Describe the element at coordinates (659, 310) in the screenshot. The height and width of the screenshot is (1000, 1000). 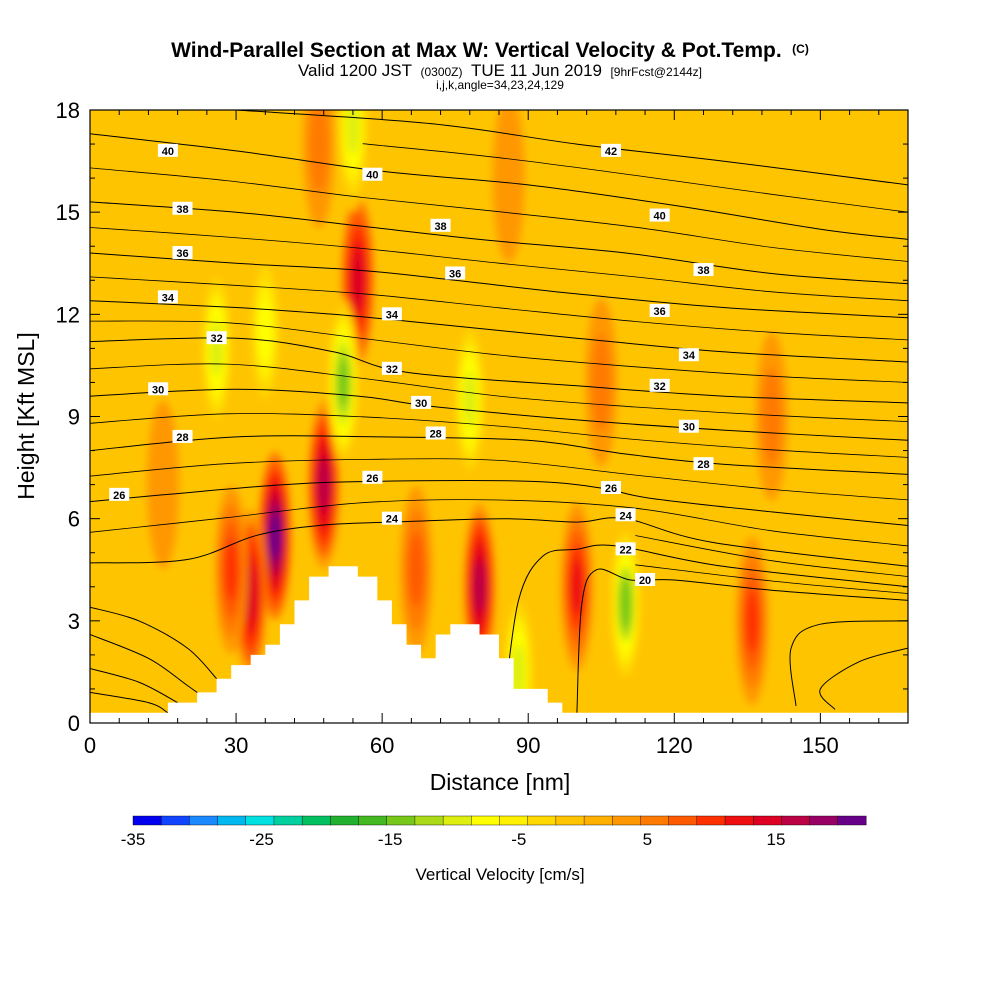
I see `contour-label-36: 36` at that location.